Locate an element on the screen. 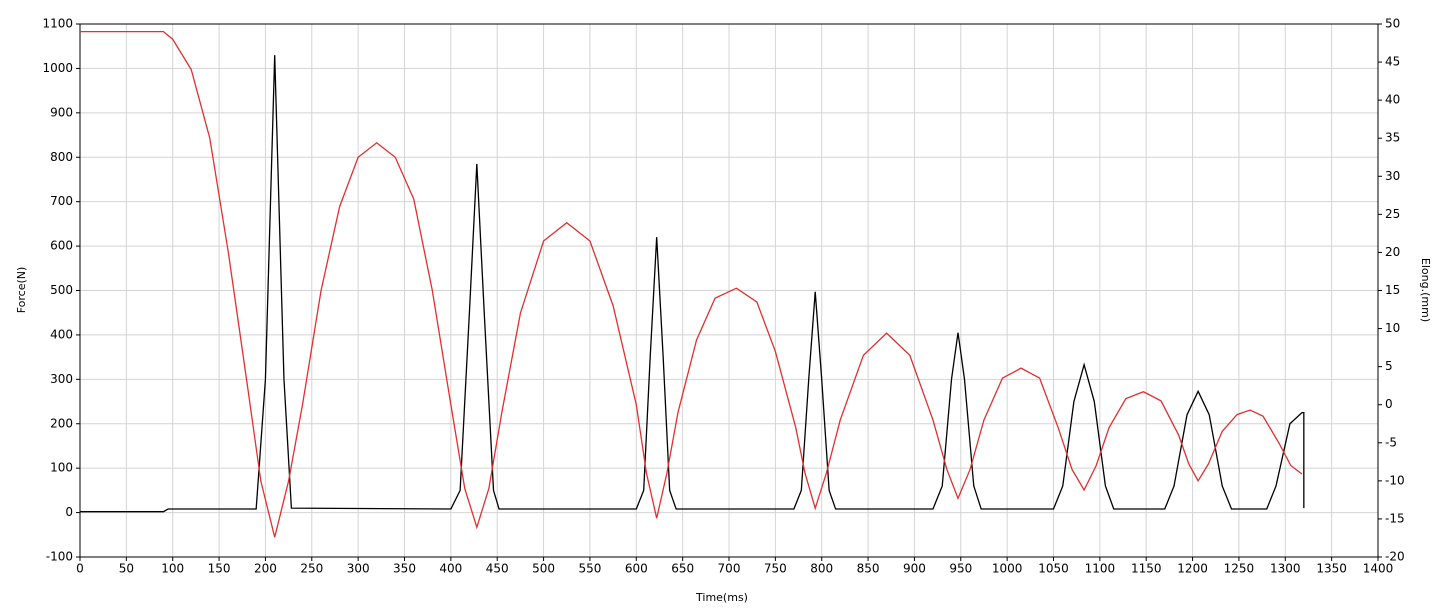 This screenshot has width=1445, height=608. x-tick-label: 1150 is located at coordinates (1146, 569).